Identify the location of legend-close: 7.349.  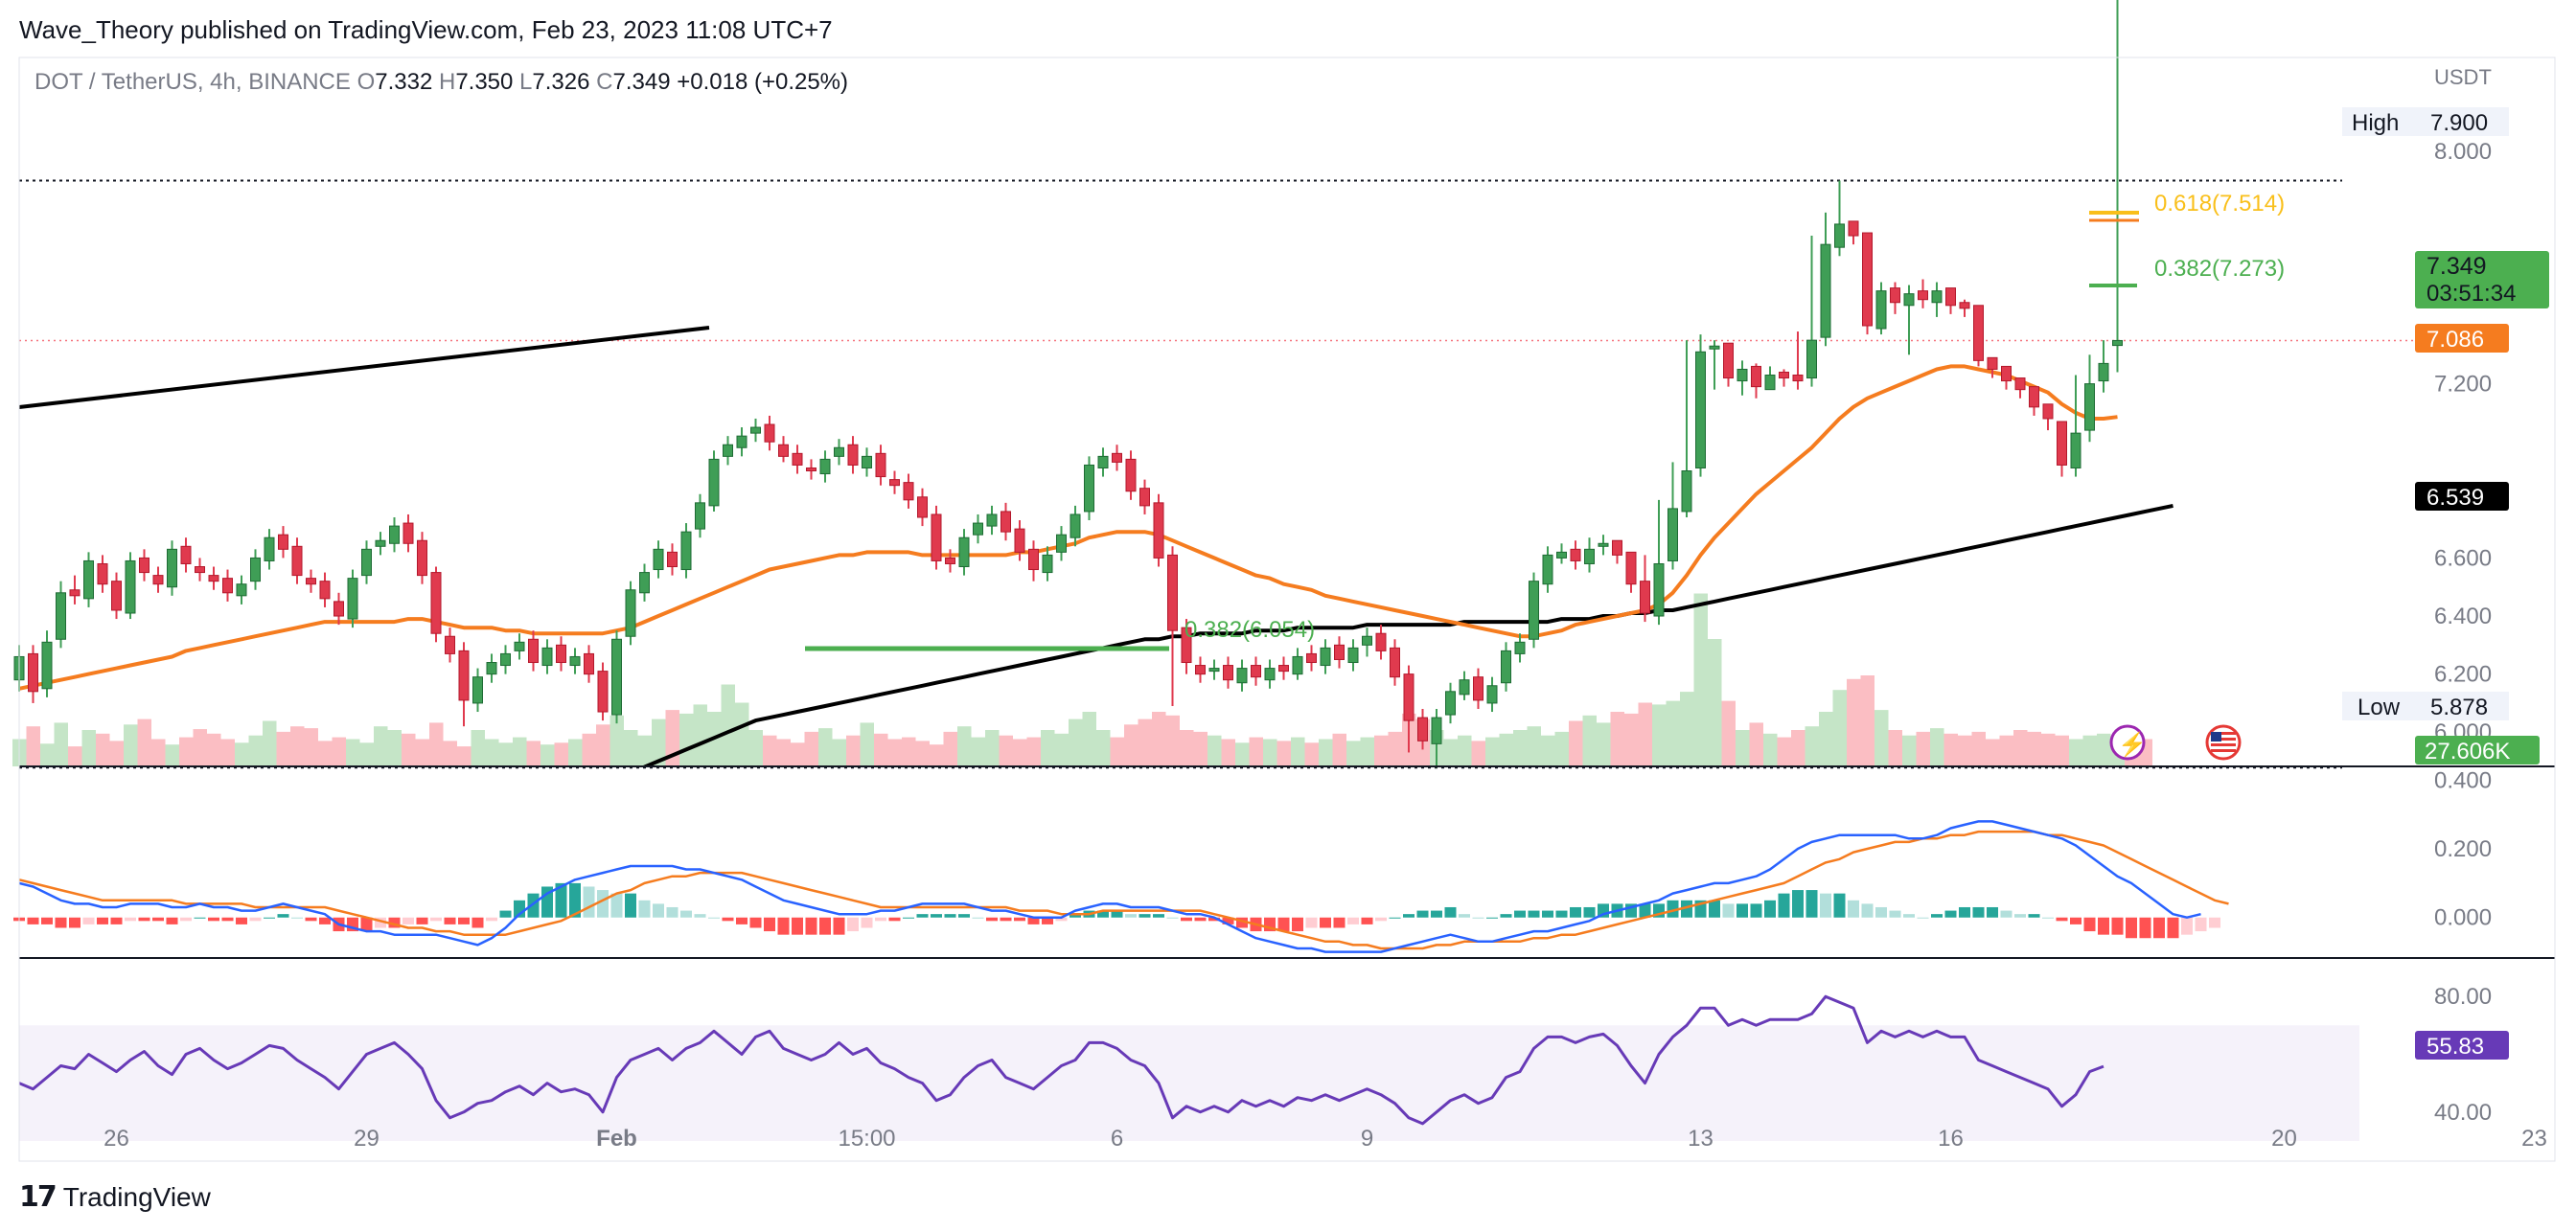
(644, 82).